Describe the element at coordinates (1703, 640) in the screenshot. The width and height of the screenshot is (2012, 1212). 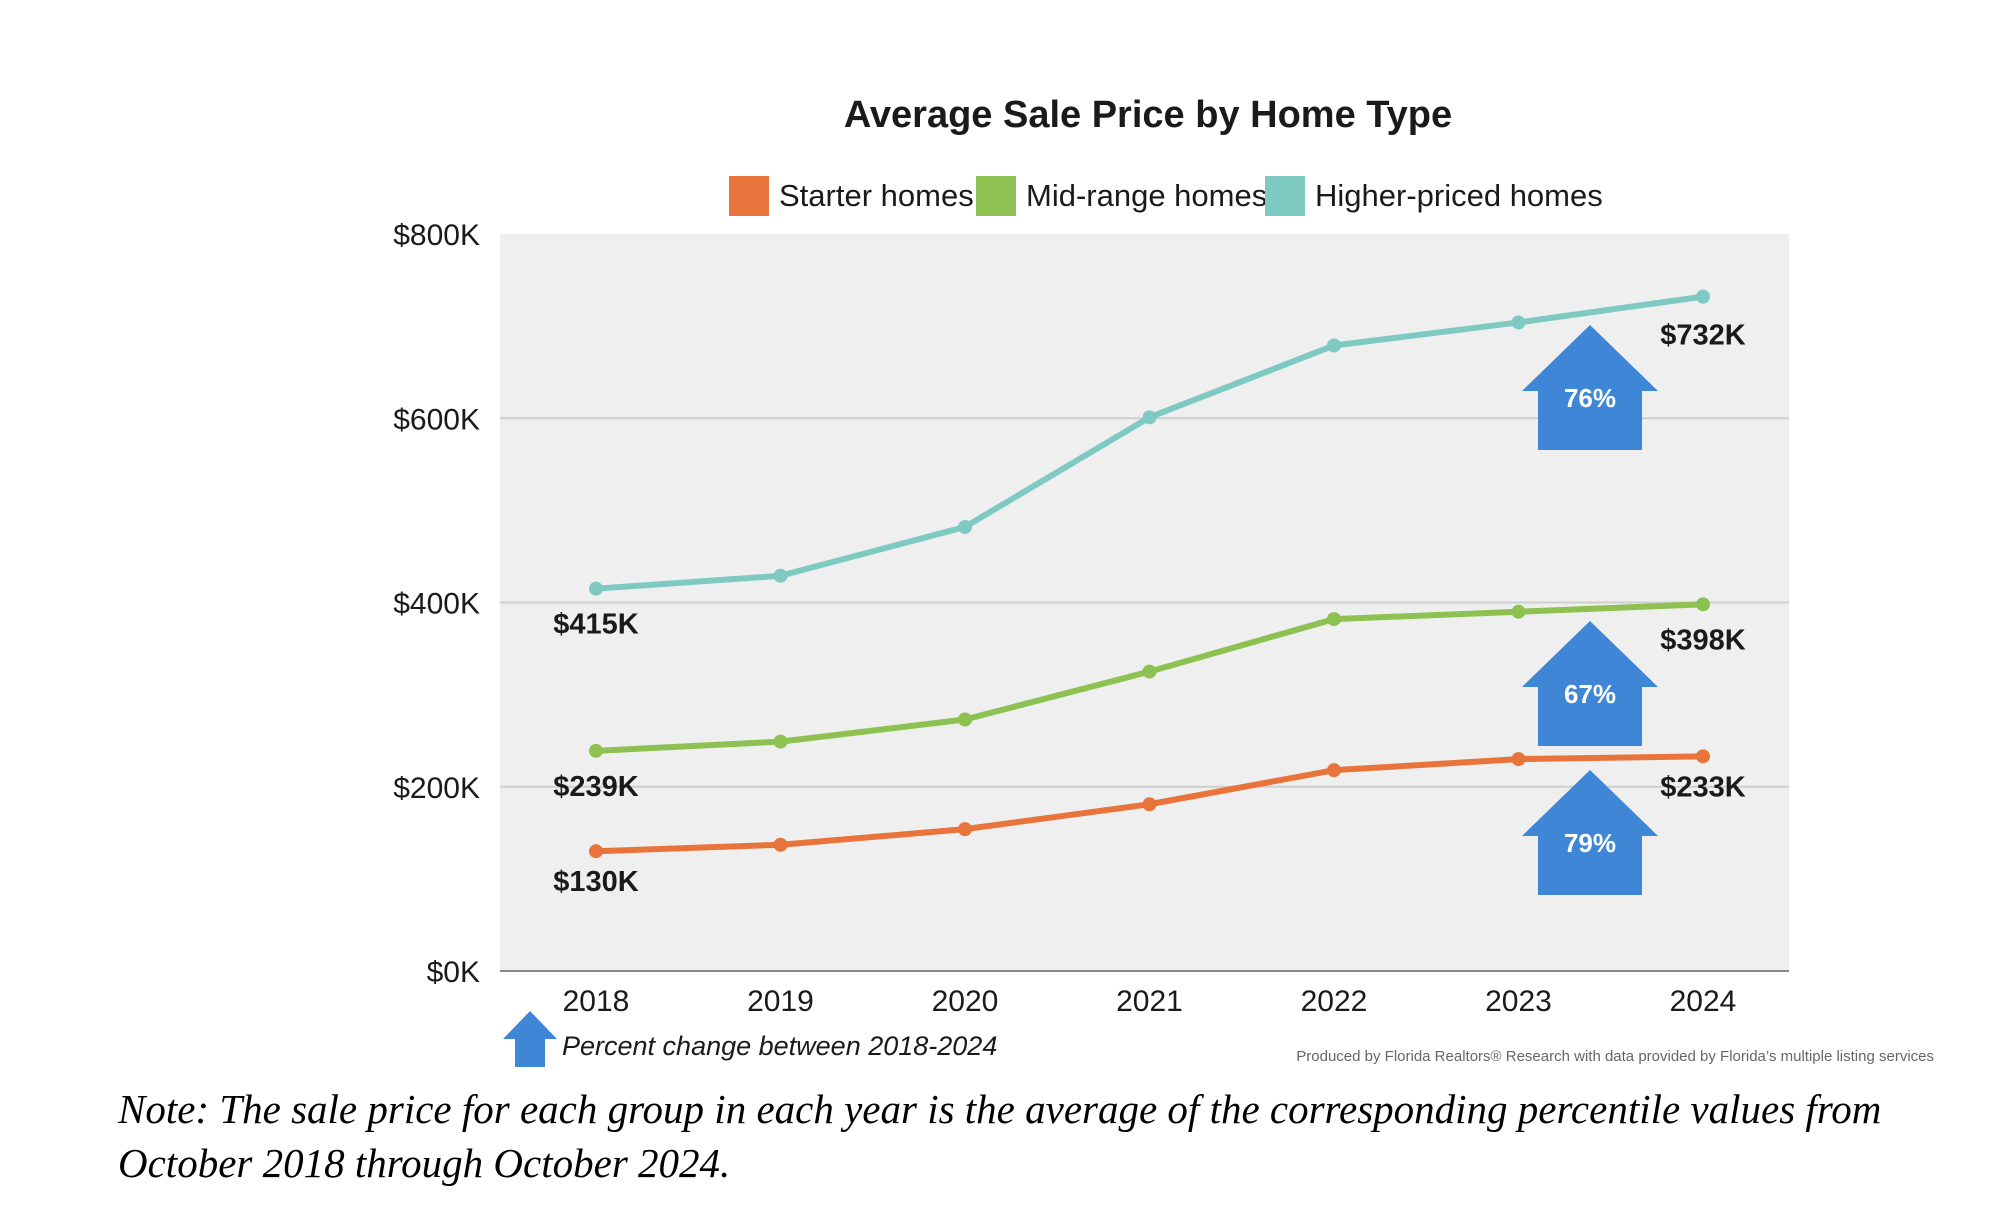
I see `end-value-label: $398K` at that location.